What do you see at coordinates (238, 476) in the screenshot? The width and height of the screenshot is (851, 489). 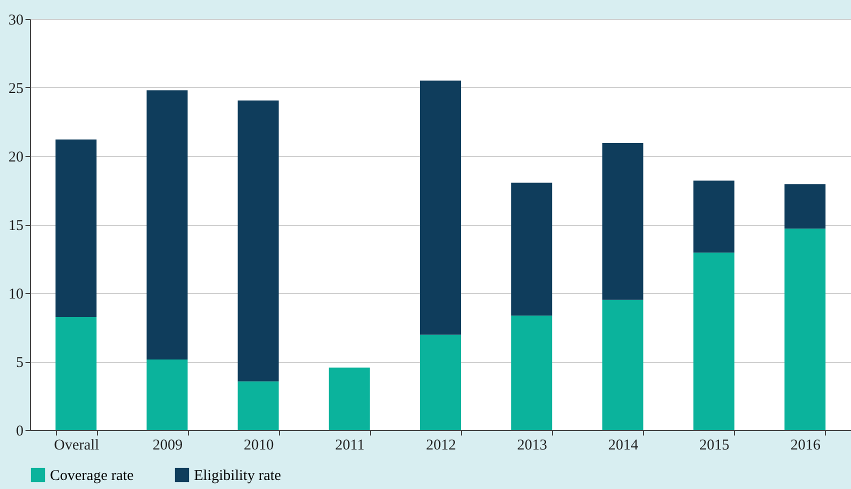 I see `legend-label: Eligibility rate` at bounding box center [238, 476].